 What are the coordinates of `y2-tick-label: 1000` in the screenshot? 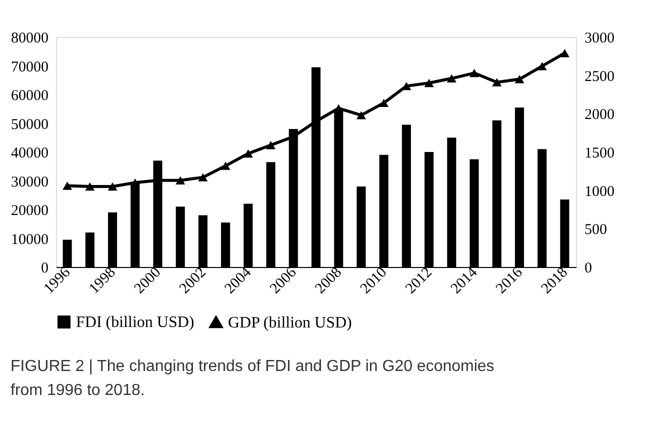 It's located at (599, 192).